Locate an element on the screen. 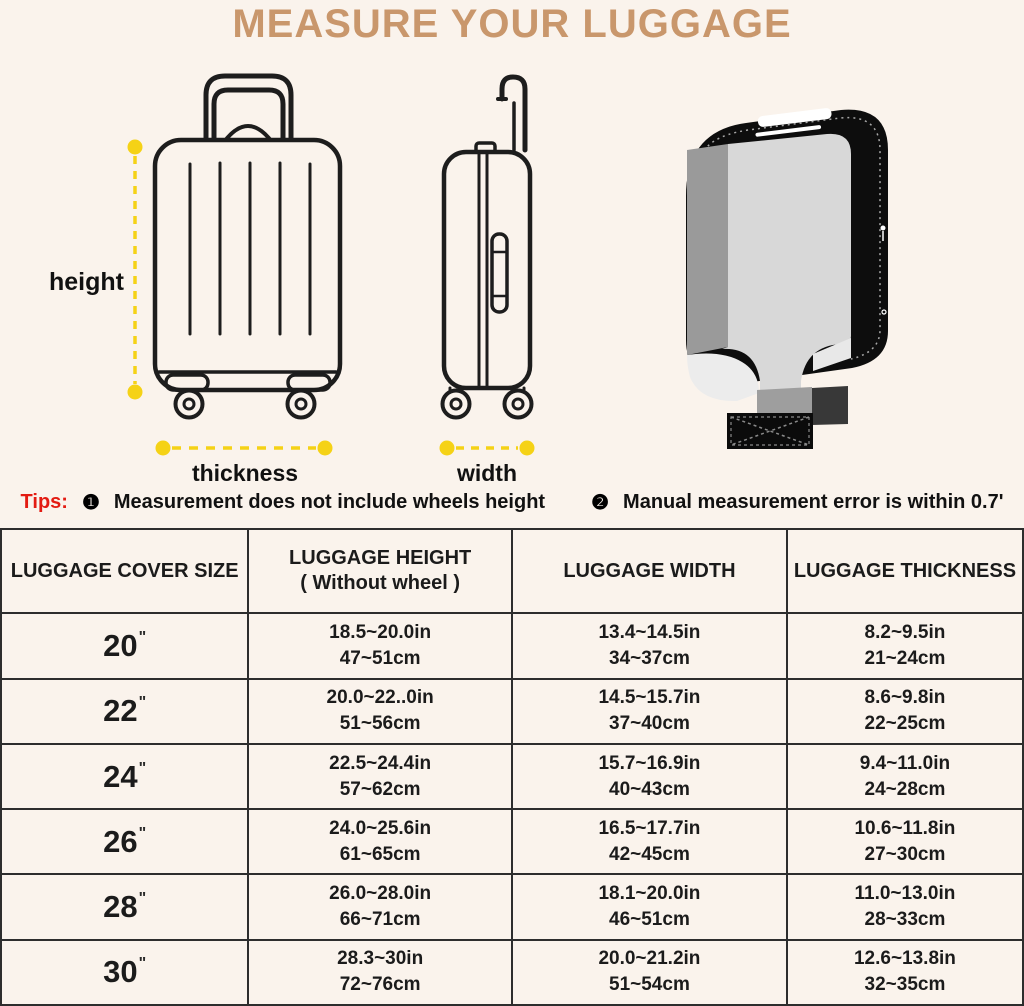 This screenshot has height=1006, width=1024. thickness-label: thickness is located at coordinates (245, 473).